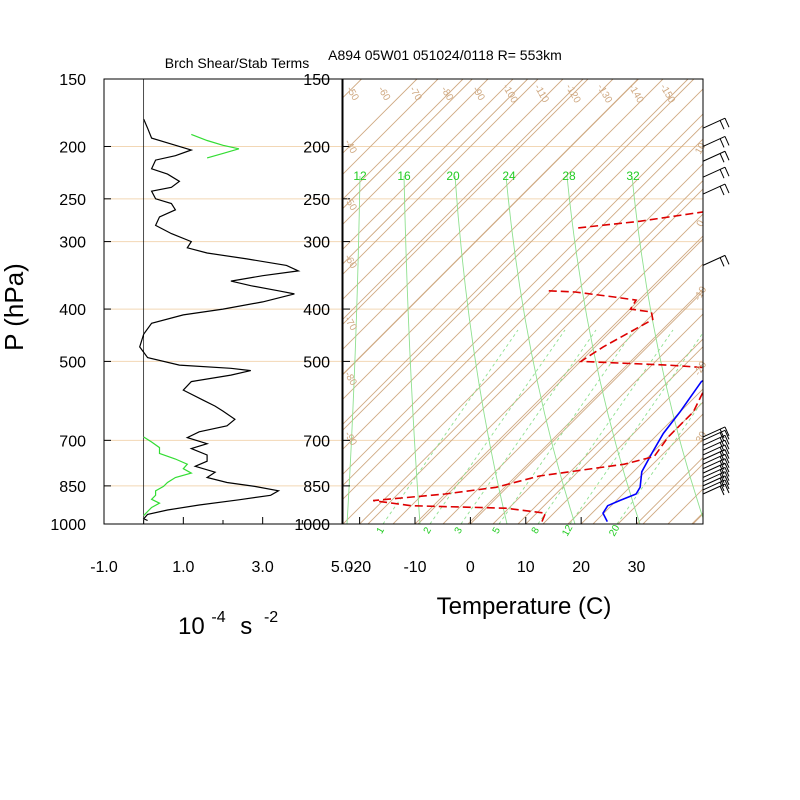  Describe the element at coordinates (316, 441) in the screenshot. I see `skewt-y-tick-label: 700` at that location.